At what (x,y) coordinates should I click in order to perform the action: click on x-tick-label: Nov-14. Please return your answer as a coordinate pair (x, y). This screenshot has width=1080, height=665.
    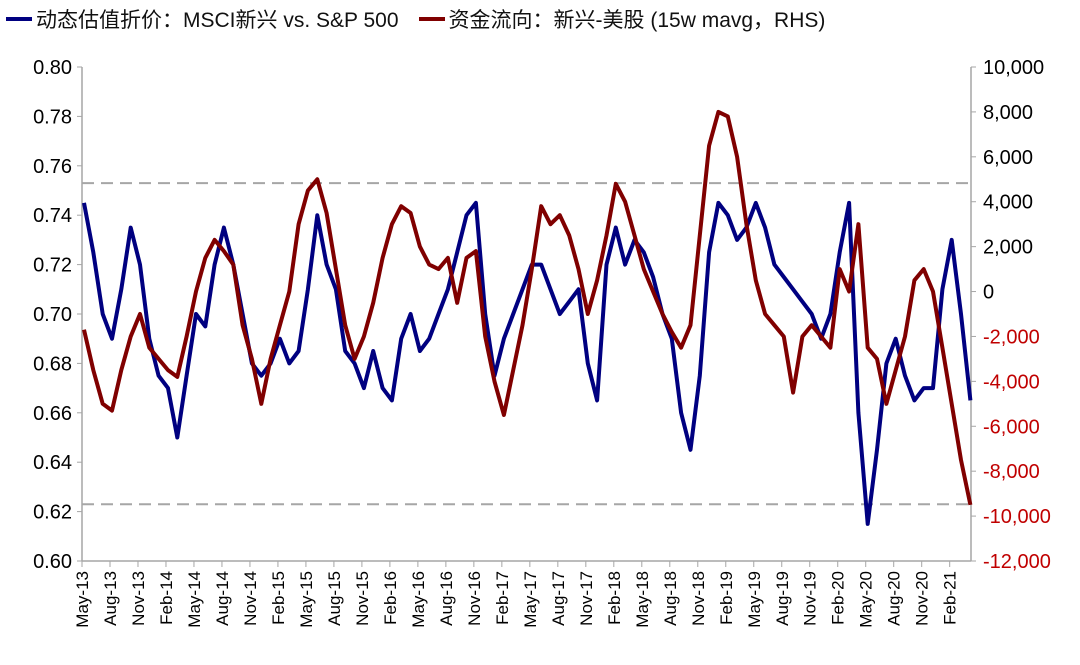
    Looking at the image, I should click on (250, 598).